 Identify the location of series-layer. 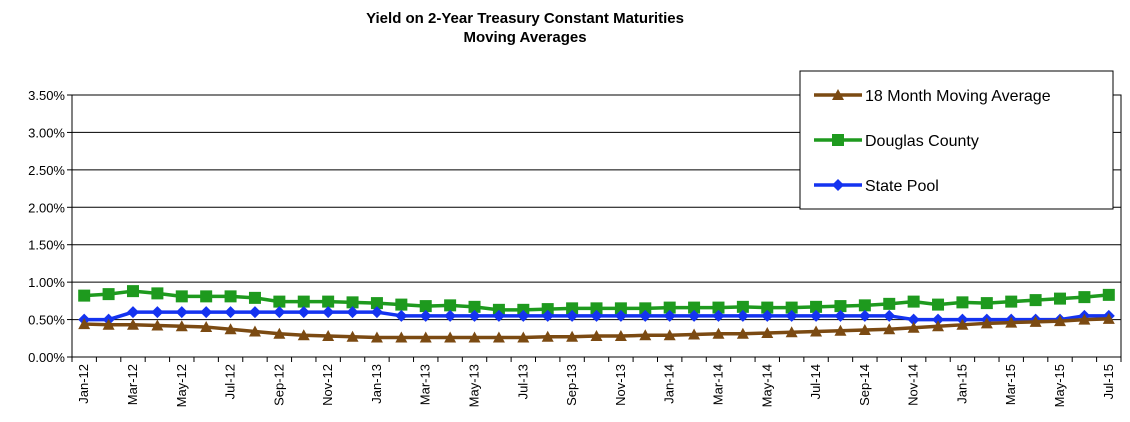
(596, 314).